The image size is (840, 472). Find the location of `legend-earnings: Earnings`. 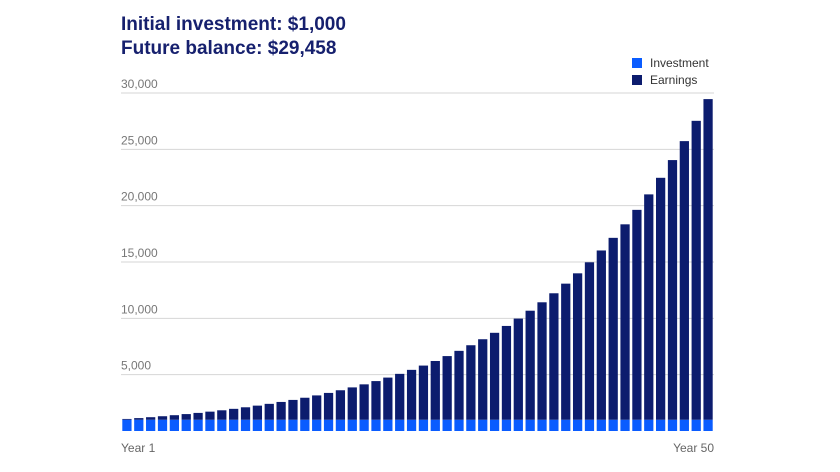

legend-earnings: Earnings is located at coordinates (664, 80).